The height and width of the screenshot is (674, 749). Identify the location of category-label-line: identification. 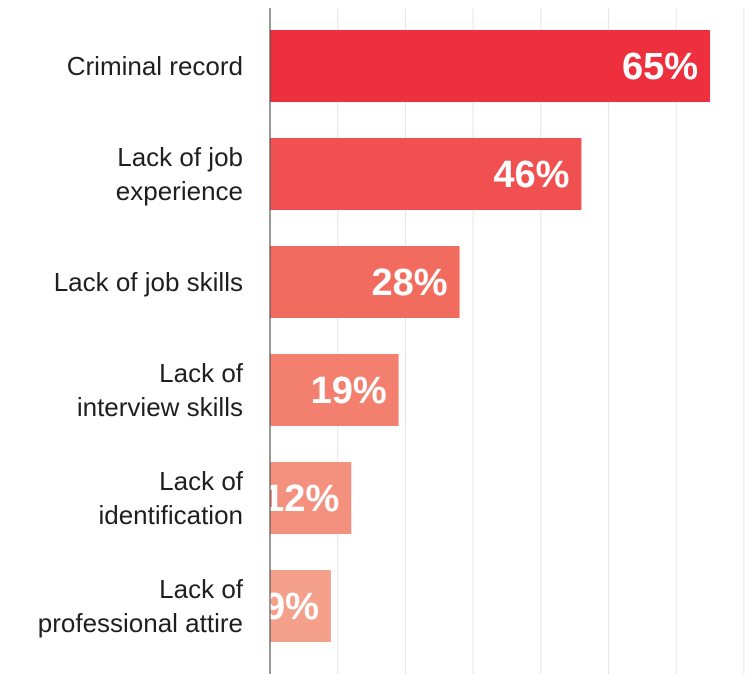
(170, 515).